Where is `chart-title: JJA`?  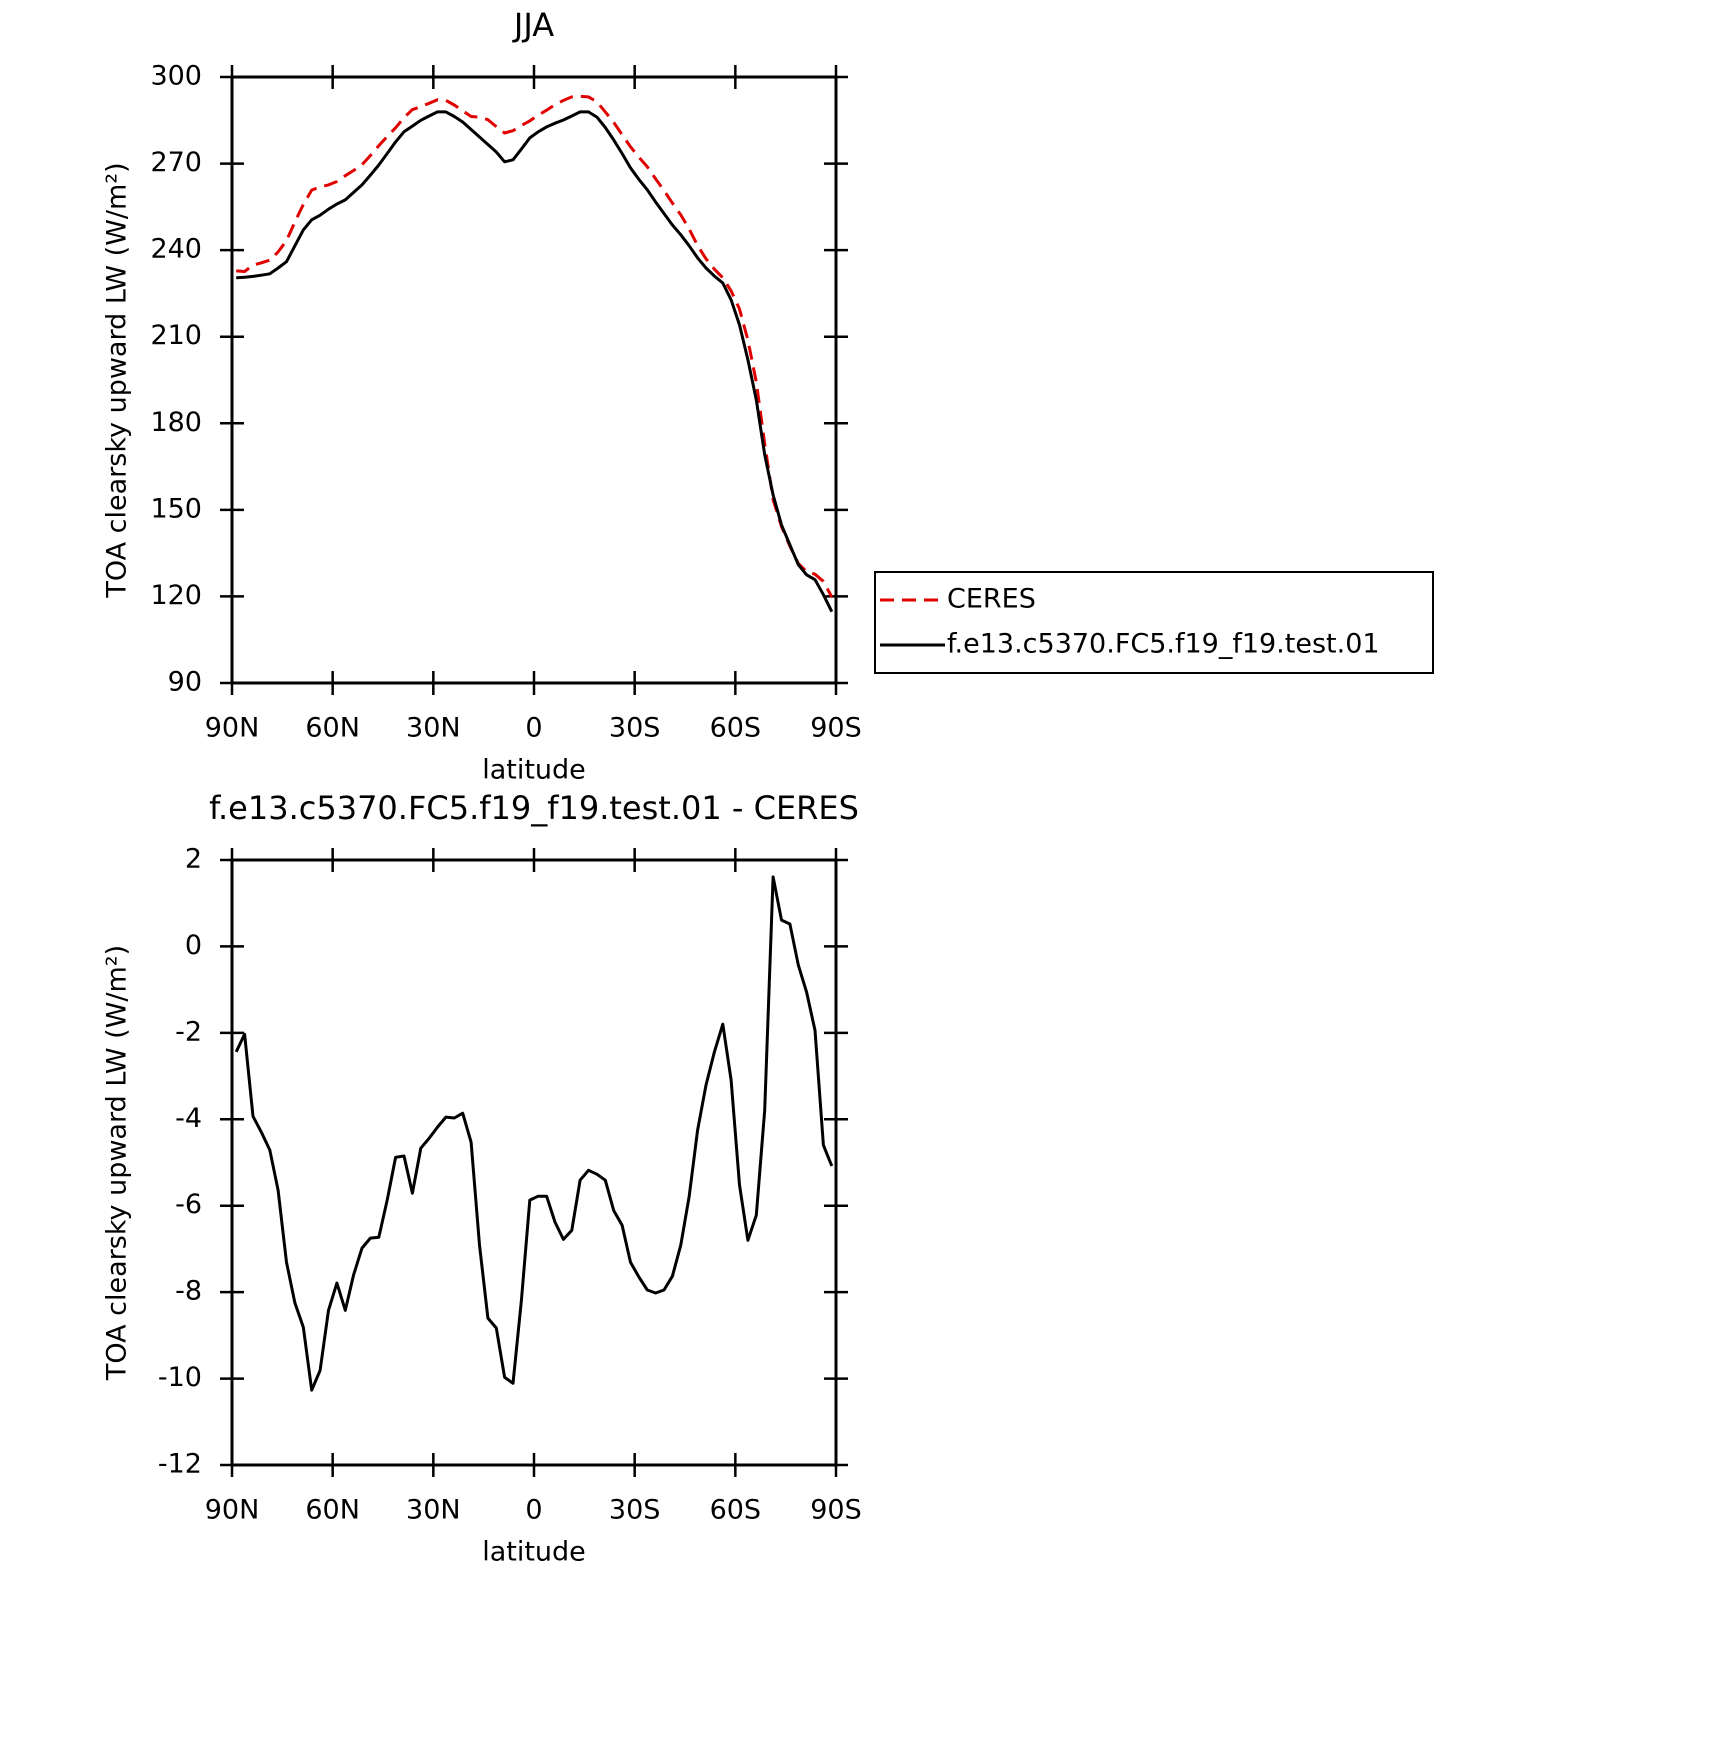 chart-title: JJA is located at coordinates (533, 25).